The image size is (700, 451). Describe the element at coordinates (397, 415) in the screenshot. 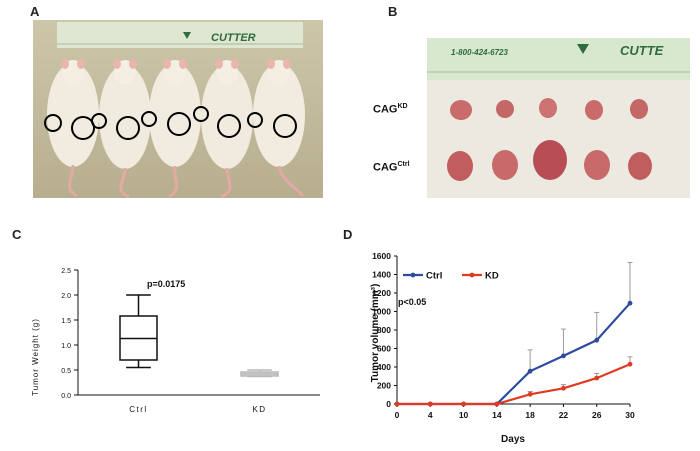

I see `x-tick-label: 0` at that location.